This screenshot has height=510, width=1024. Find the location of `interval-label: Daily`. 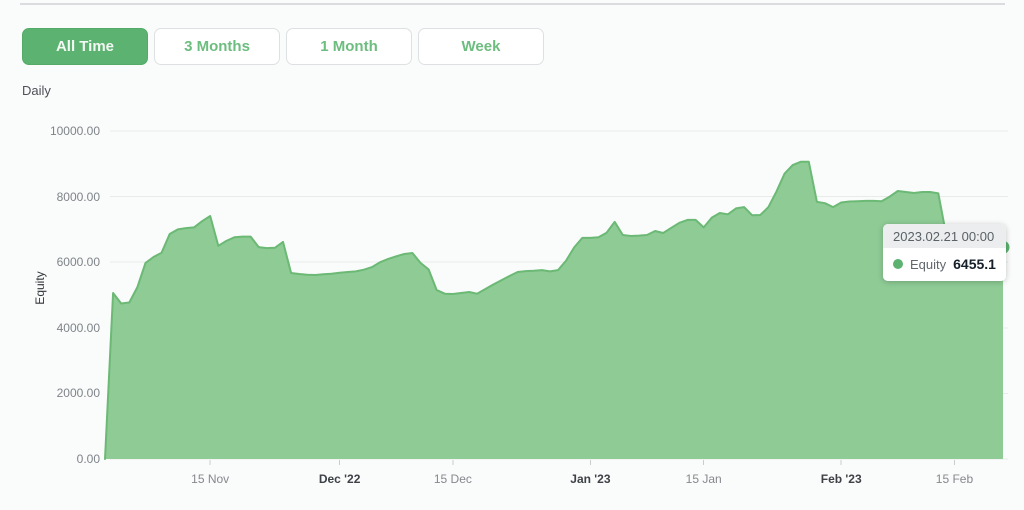

interval-label: Daily is located at coordinates (36, 90).